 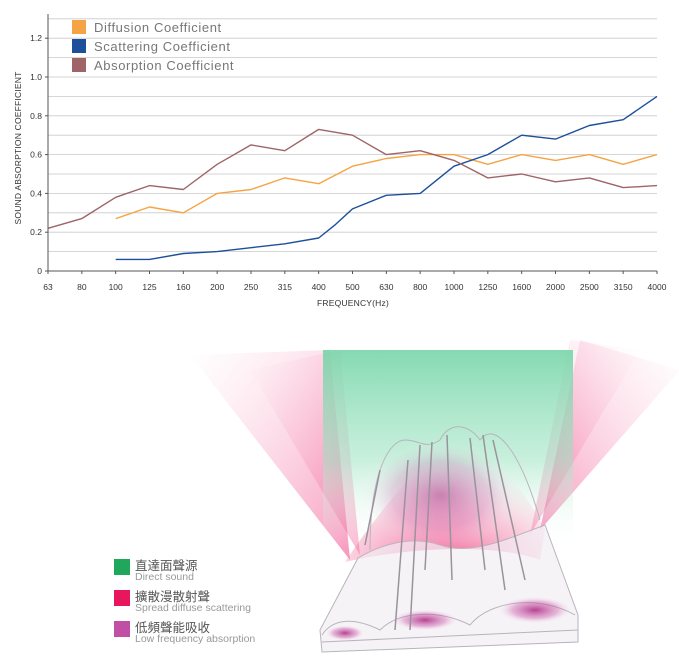 I want to click on direct-sound-swatch, so click(x=122, y=567).